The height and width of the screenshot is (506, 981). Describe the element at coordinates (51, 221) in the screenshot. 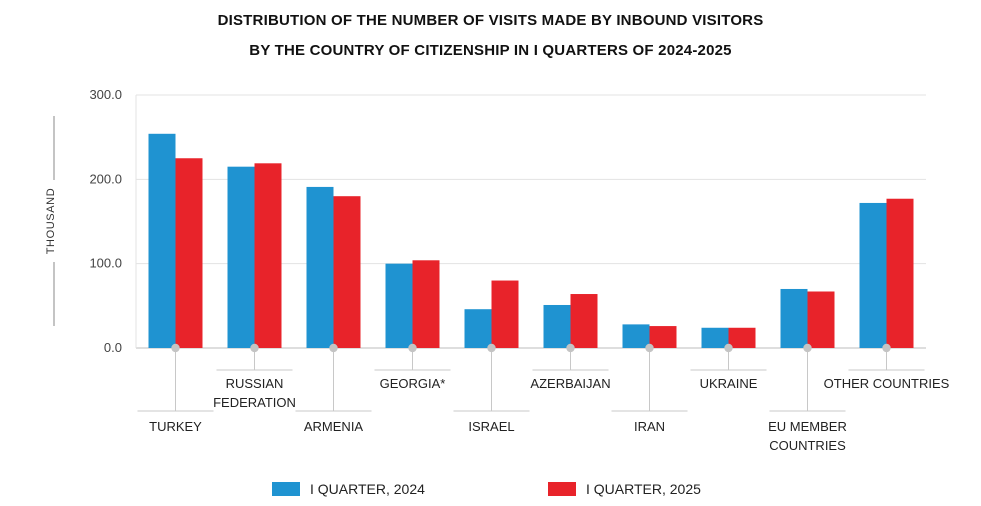

I see `y-axis-title: THOUSAND` at that location.